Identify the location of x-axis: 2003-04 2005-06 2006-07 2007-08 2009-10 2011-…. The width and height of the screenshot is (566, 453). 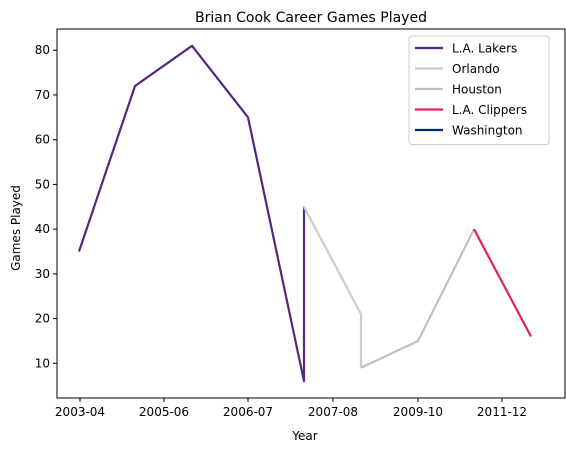
(291, 408).